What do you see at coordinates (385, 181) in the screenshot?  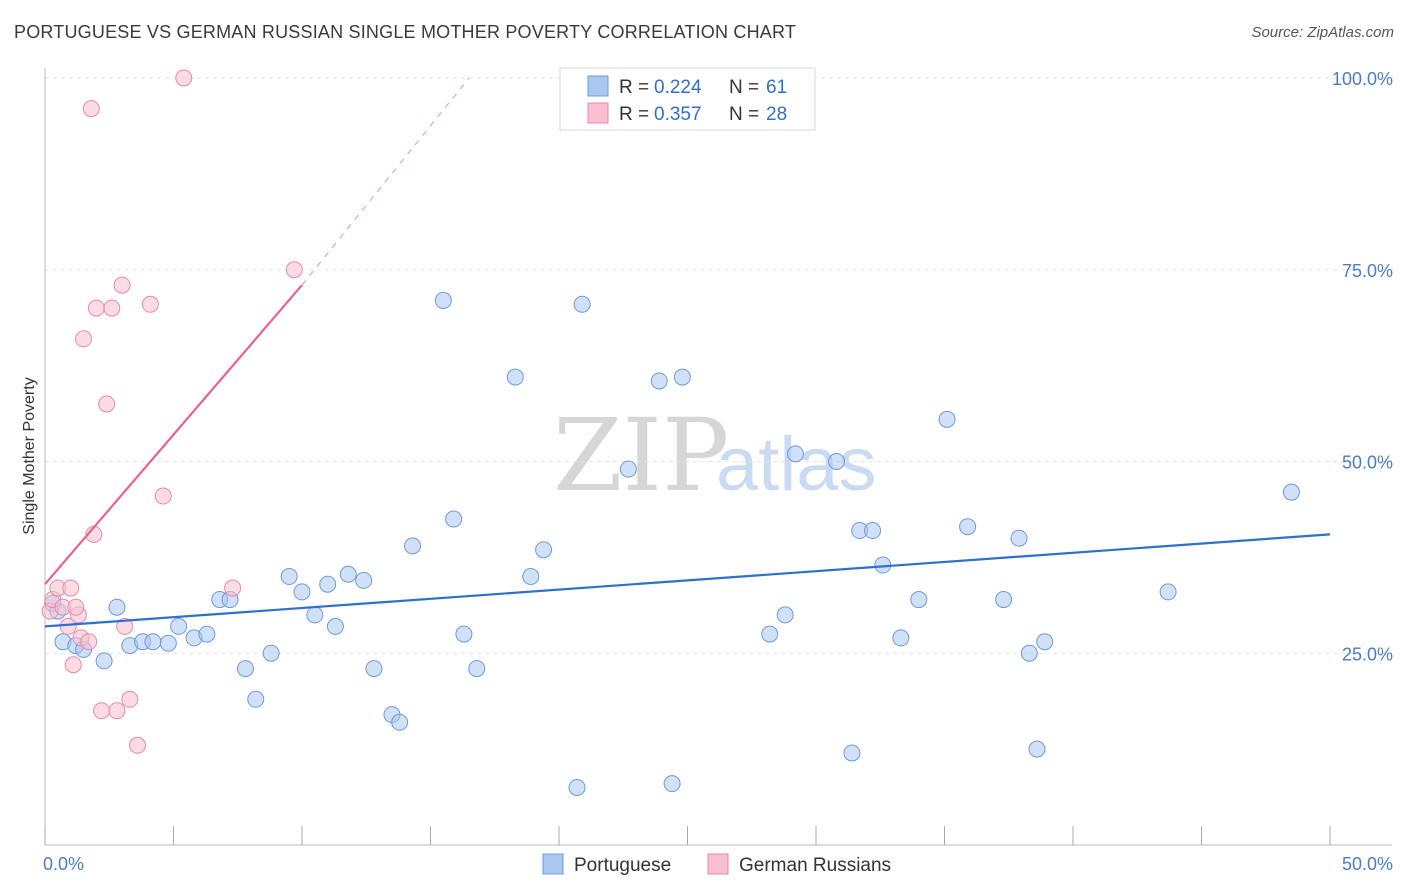 I see `german-russians-trend-line-extension` at bounding box center [385, 181].